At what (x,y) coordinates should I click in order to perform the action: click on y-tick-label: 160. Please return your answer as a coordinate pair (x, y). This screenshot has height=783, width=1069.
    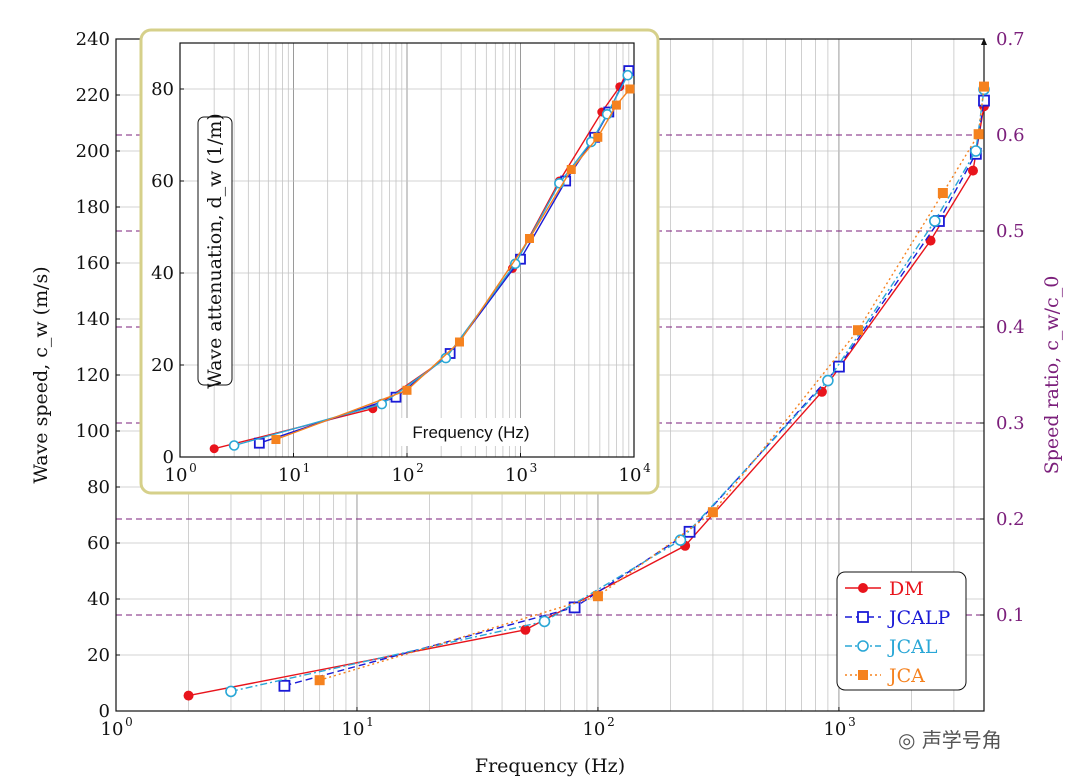
    Looking at the image, I should click on (93, 263).